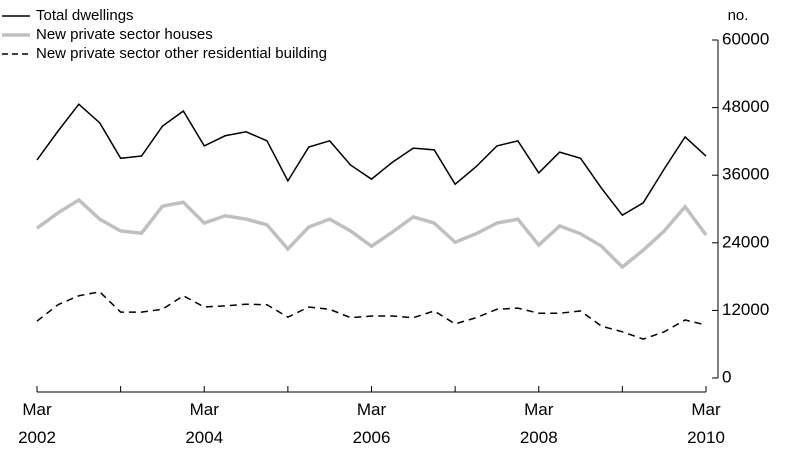  Describe the element at coordinates (745, 106) in the screenshot. I see `y-tick-label: 48000` at that location.